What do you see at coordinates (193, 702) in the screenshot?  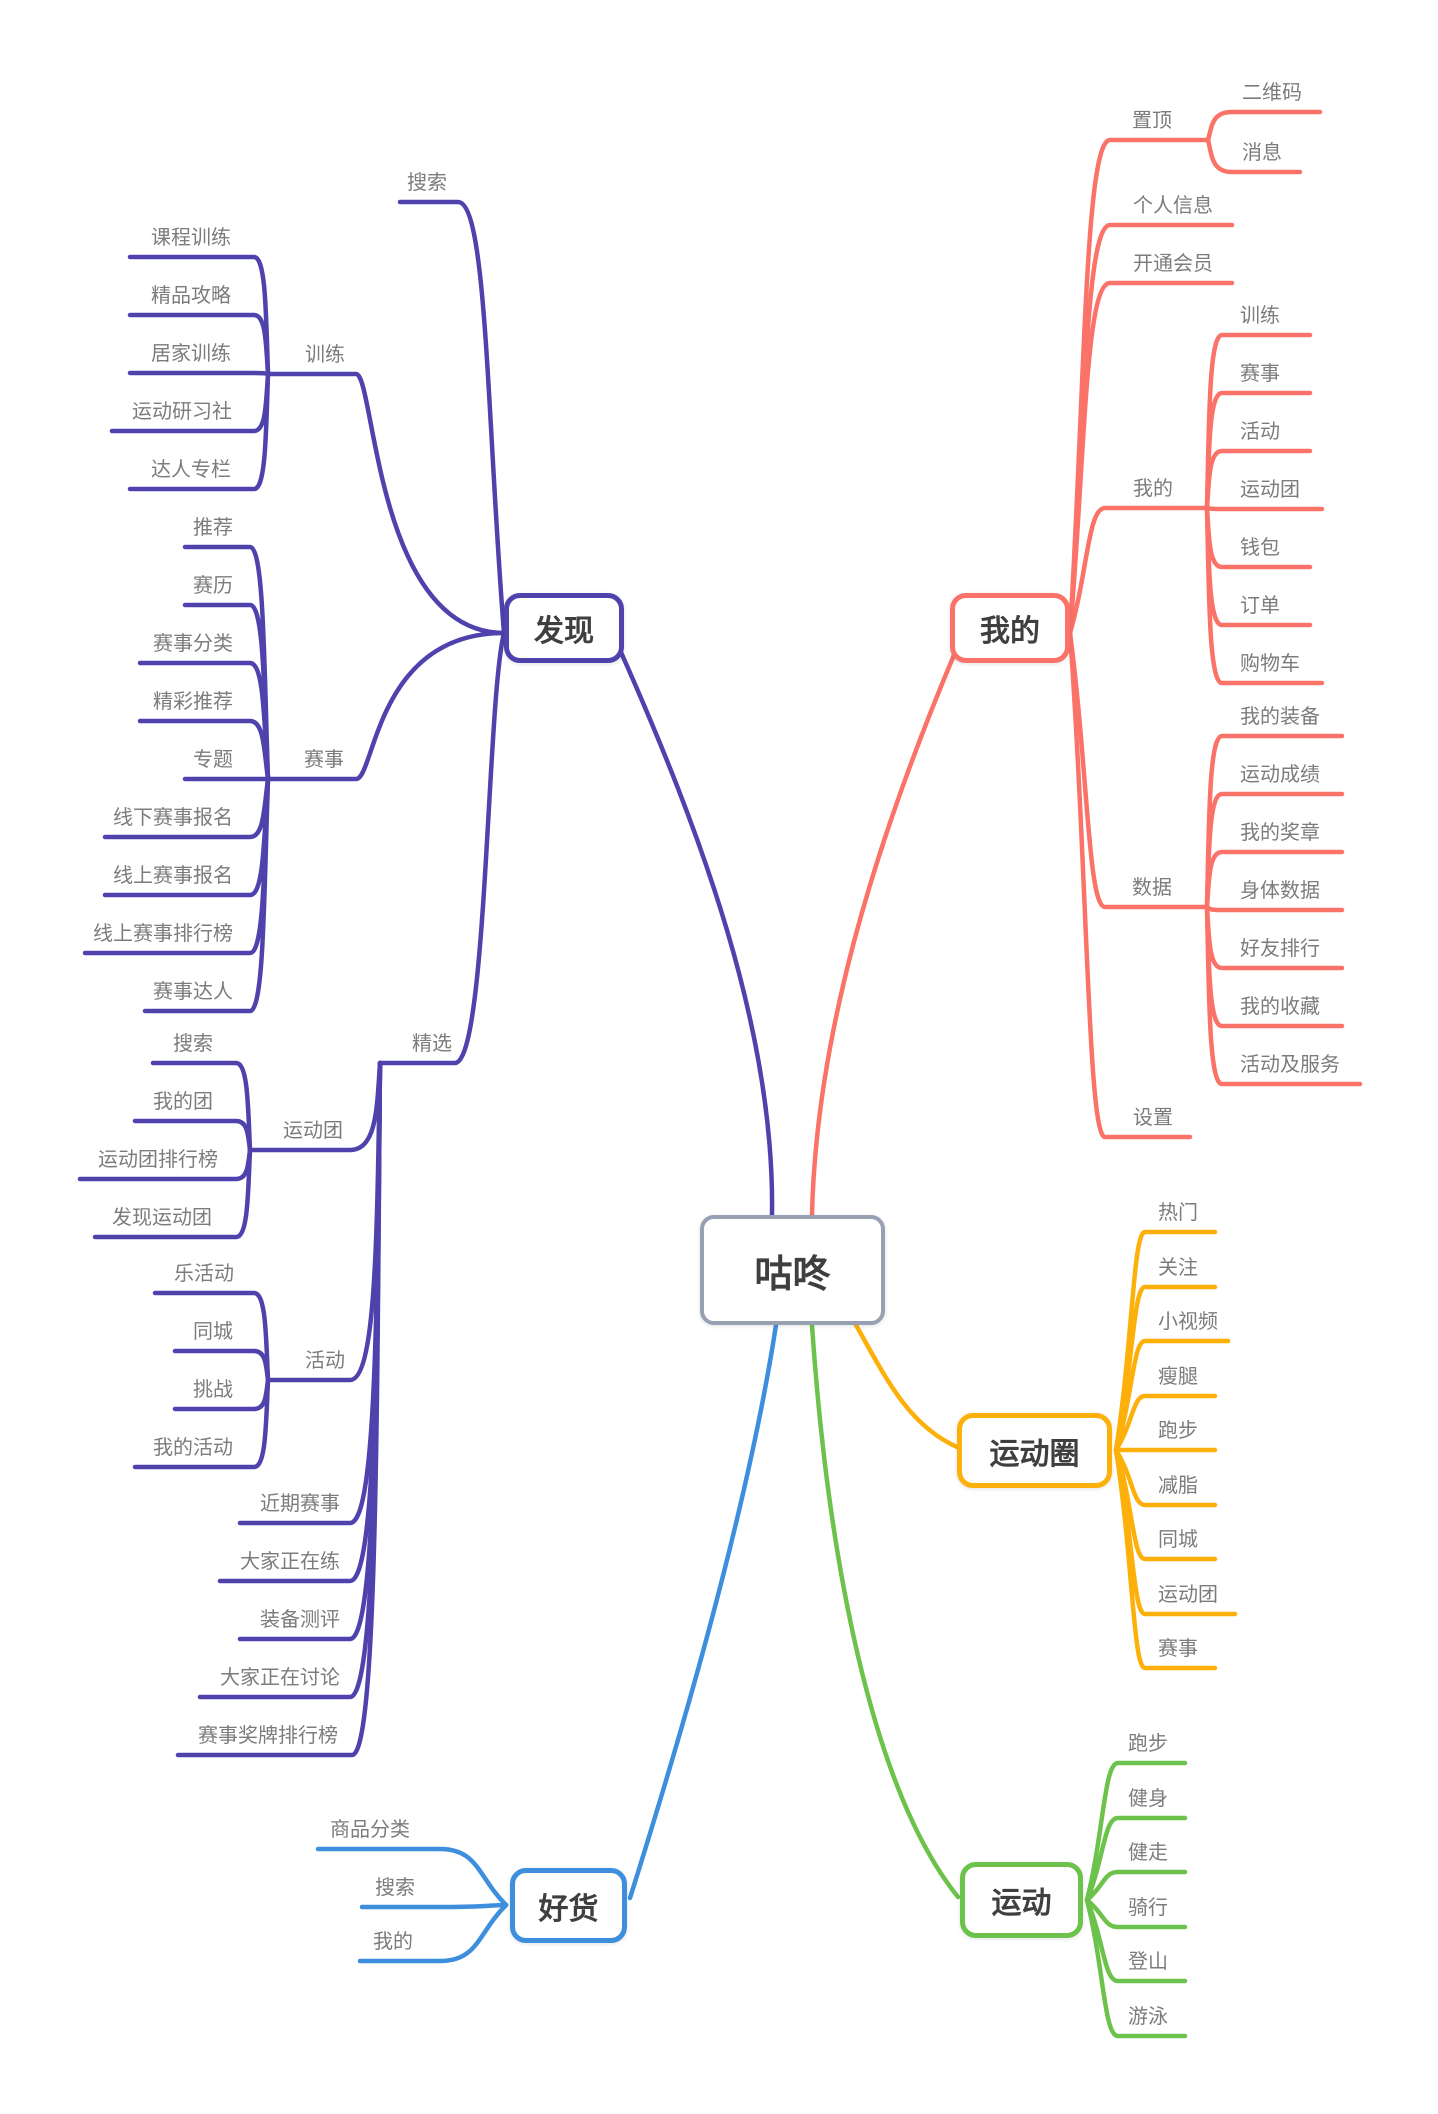 I see `topic-race-child: 精彩推荐` at bounding box center [193, 702].